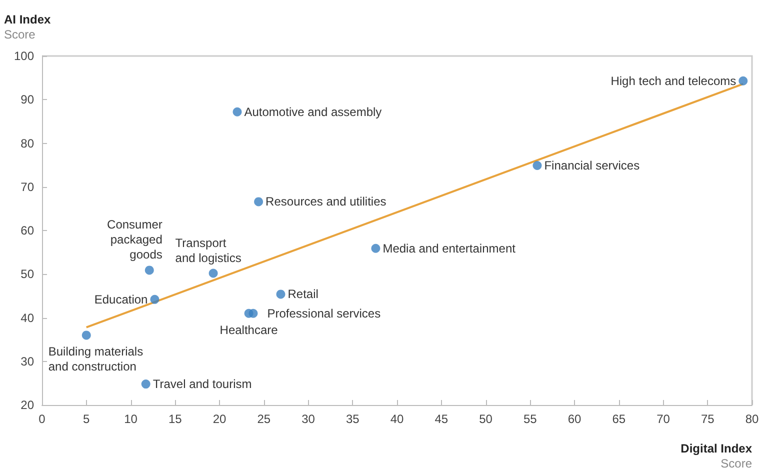  What do you see at coordinates (27, 27) in the screenshot?
I see `y-axis-title: AI Index Score` at bounding box center [27, 27].